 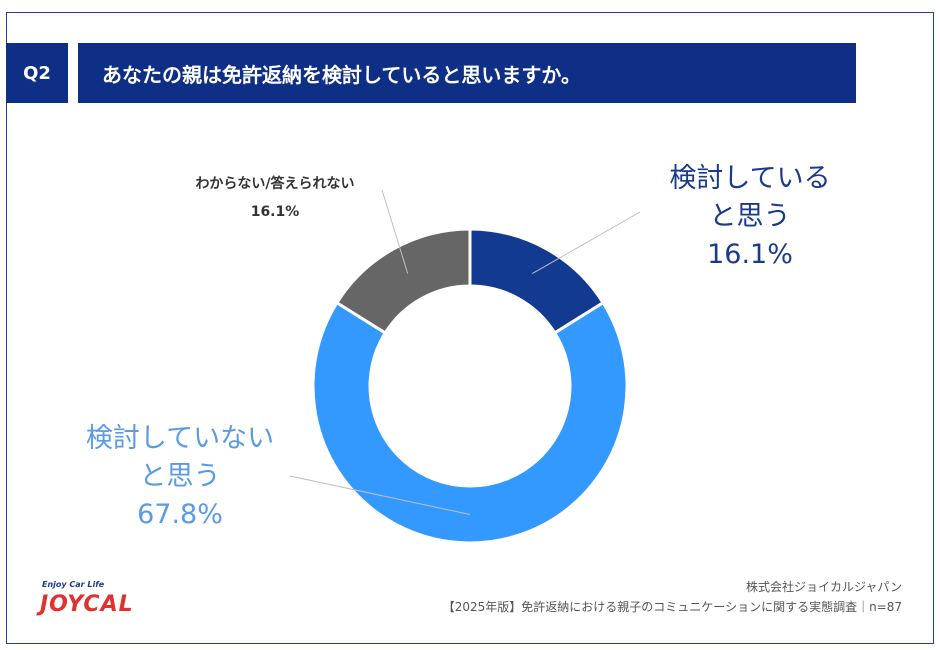 What do you see at coordinates (37, 73) in the screenshot?
I see `question-number-badge: Q2` at bounding box center [37, 73].